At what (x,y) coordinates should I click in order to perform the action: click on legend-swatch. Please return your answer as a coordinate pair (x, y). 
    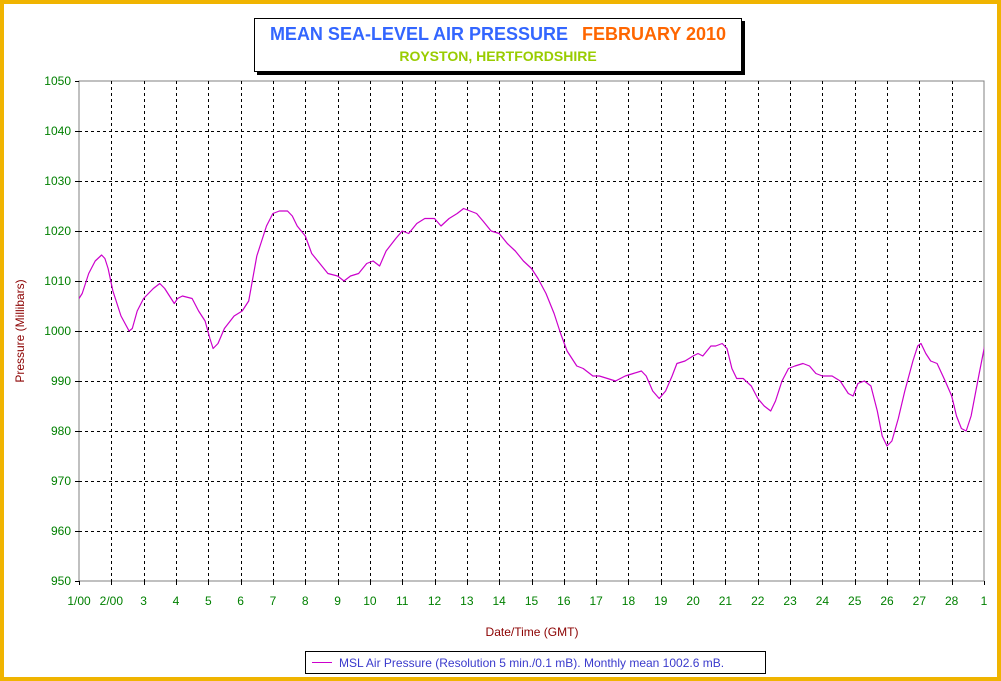
    Looking at the image, I should click on (322, 662).